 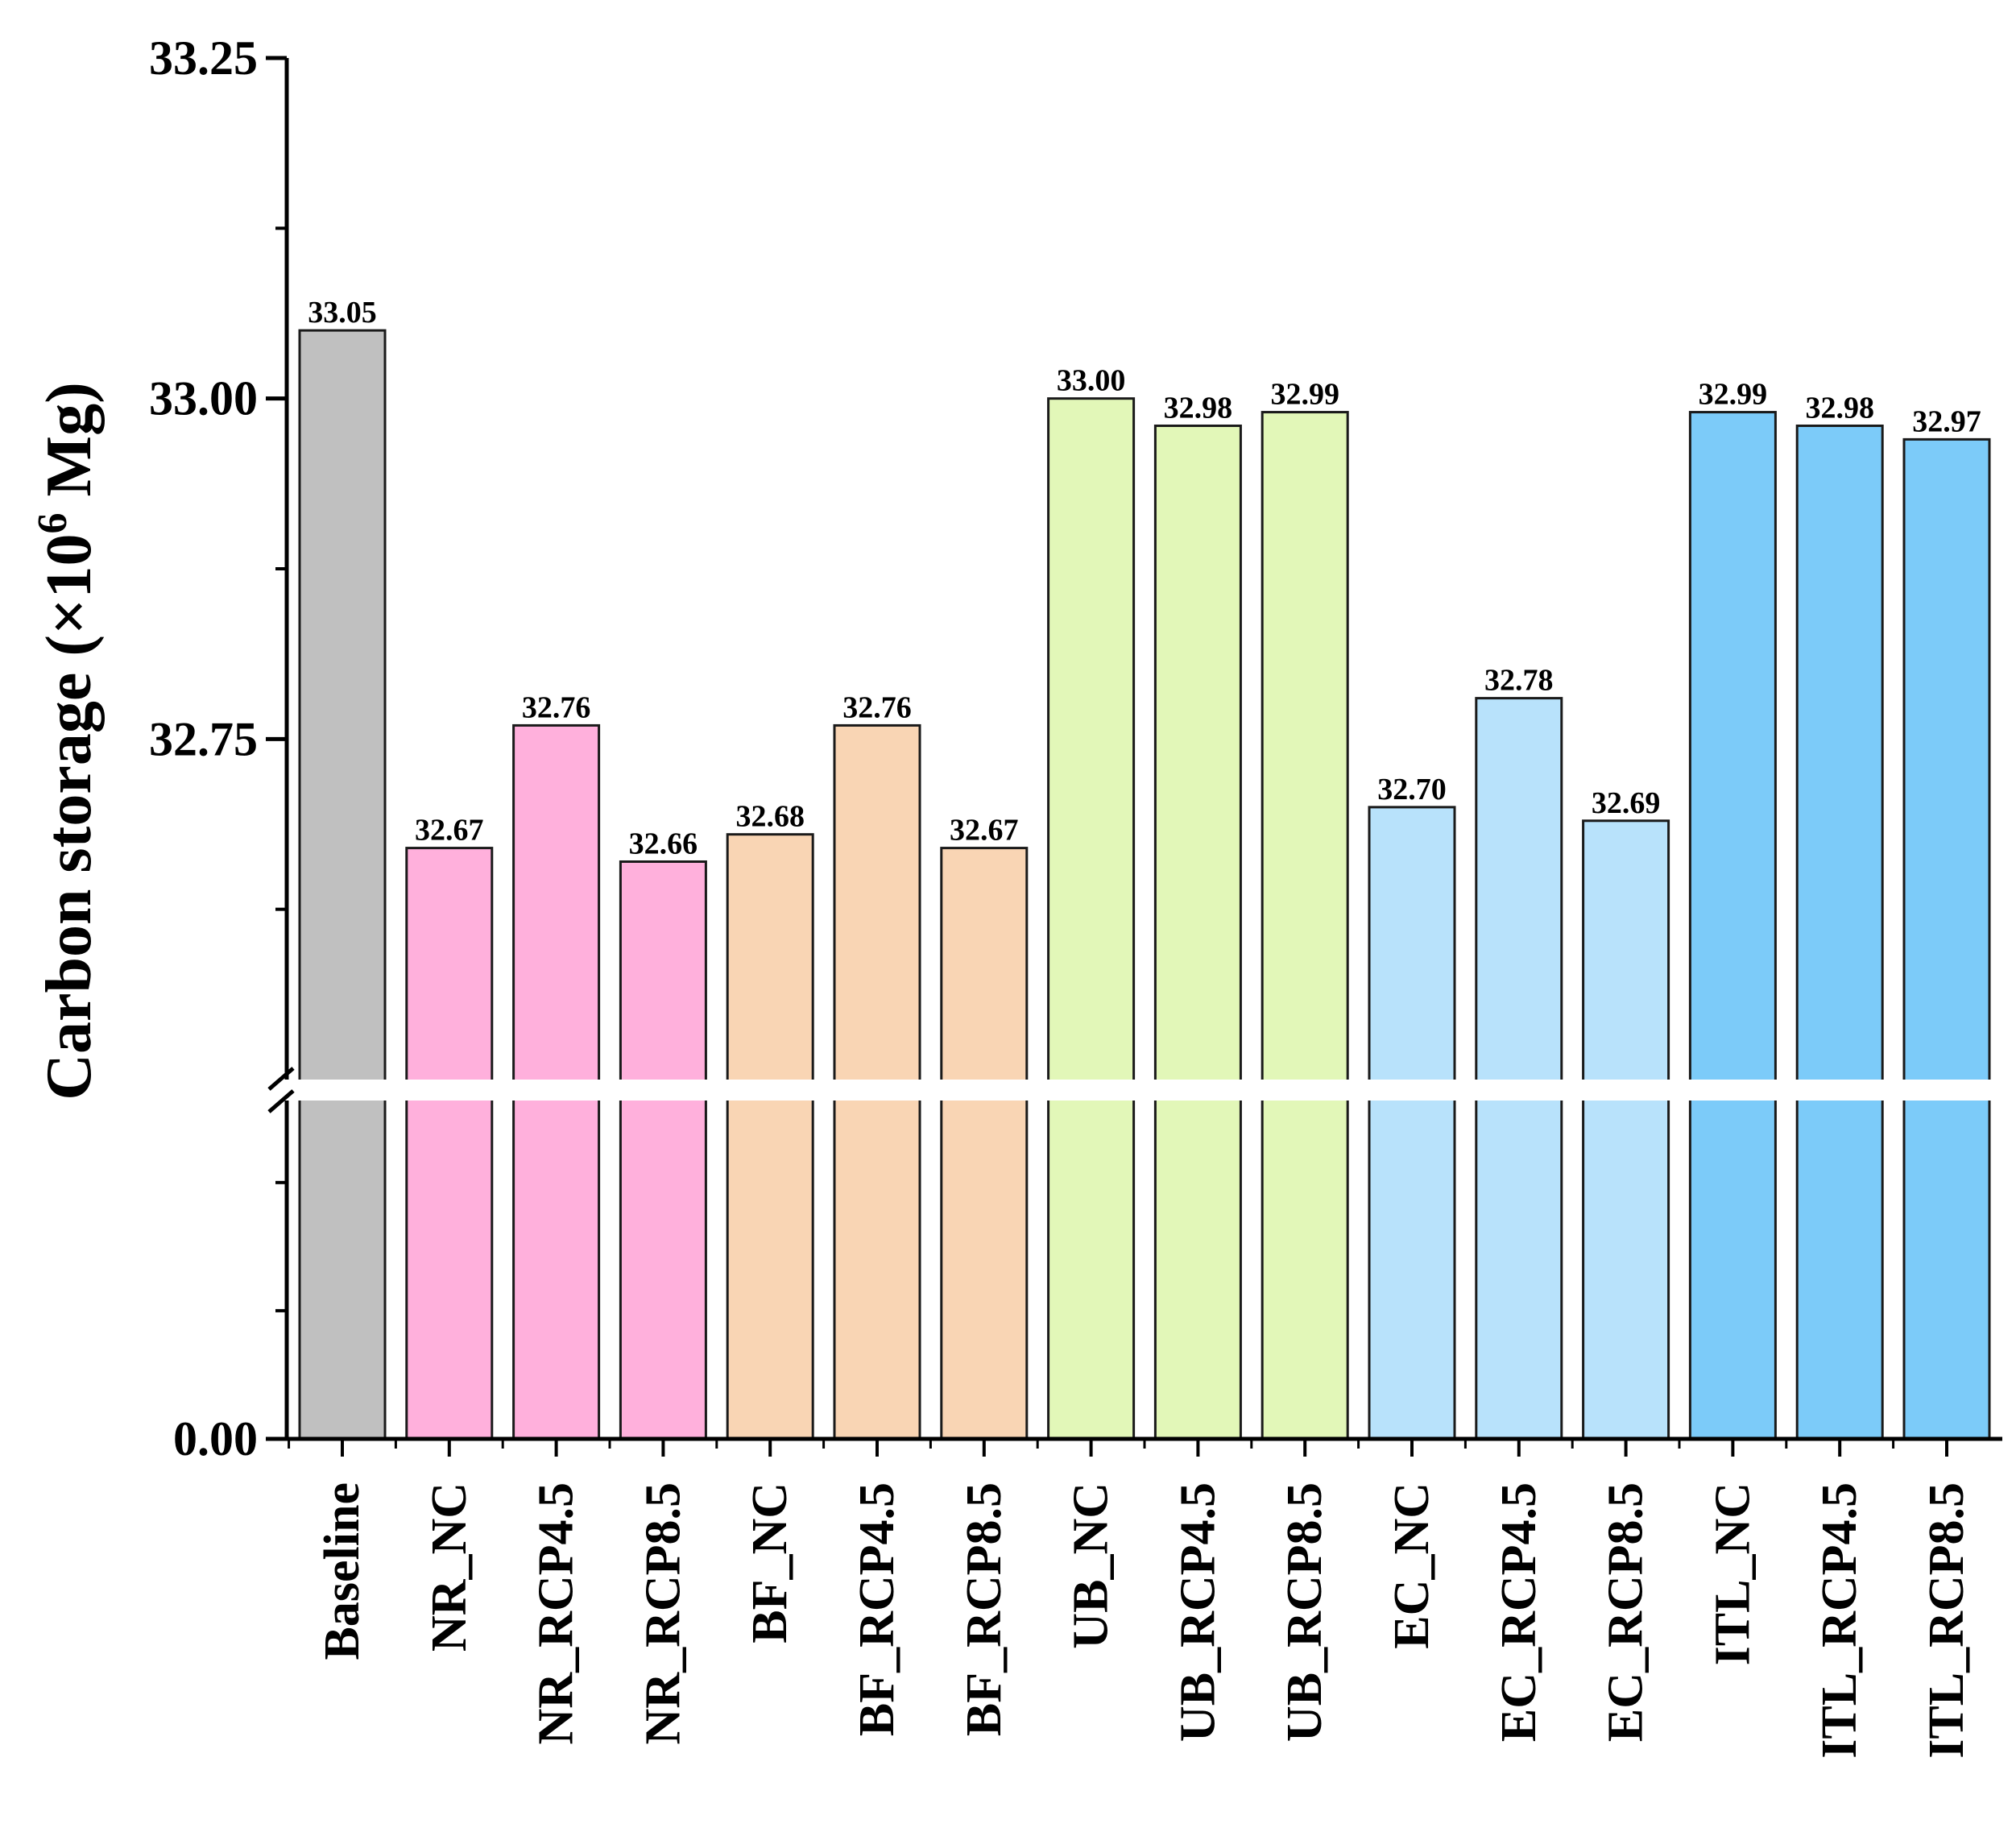 What do you see at coordinates (67, 741) in the screenshot?
I see `y-axis-title: Carbon storage (×106 Mg)` at bounding box center [67, 741].